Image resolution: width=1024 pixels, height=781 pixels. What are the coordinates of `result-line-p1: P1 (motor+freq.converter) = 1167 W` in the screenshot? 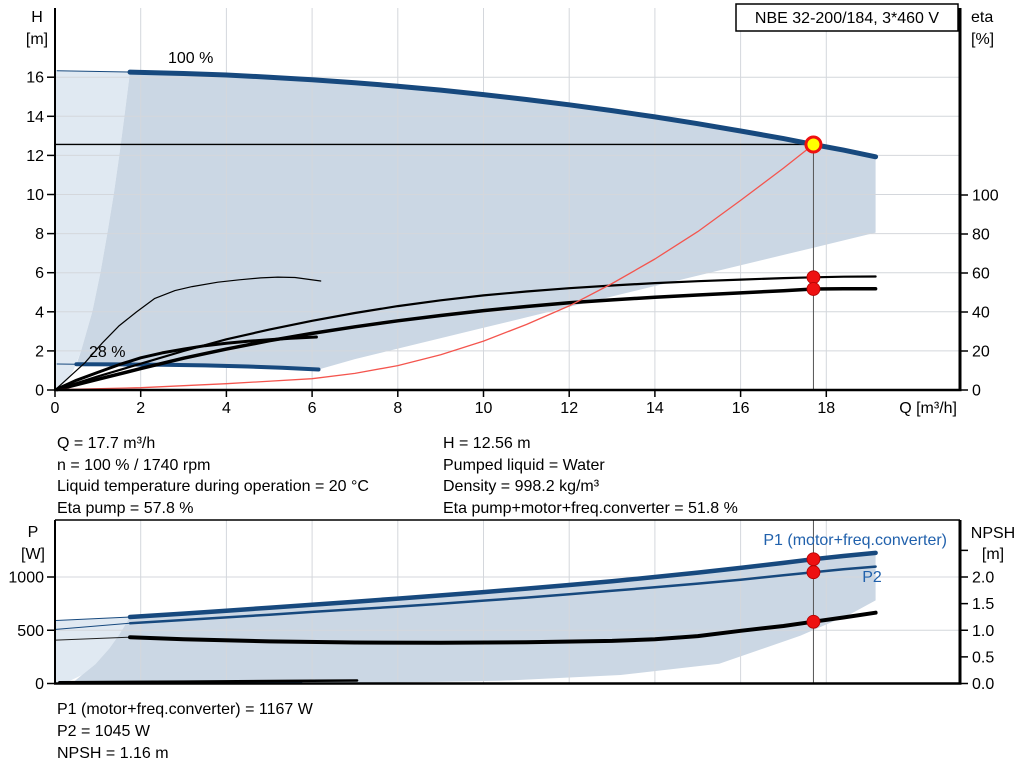 It's located at (185, 709).